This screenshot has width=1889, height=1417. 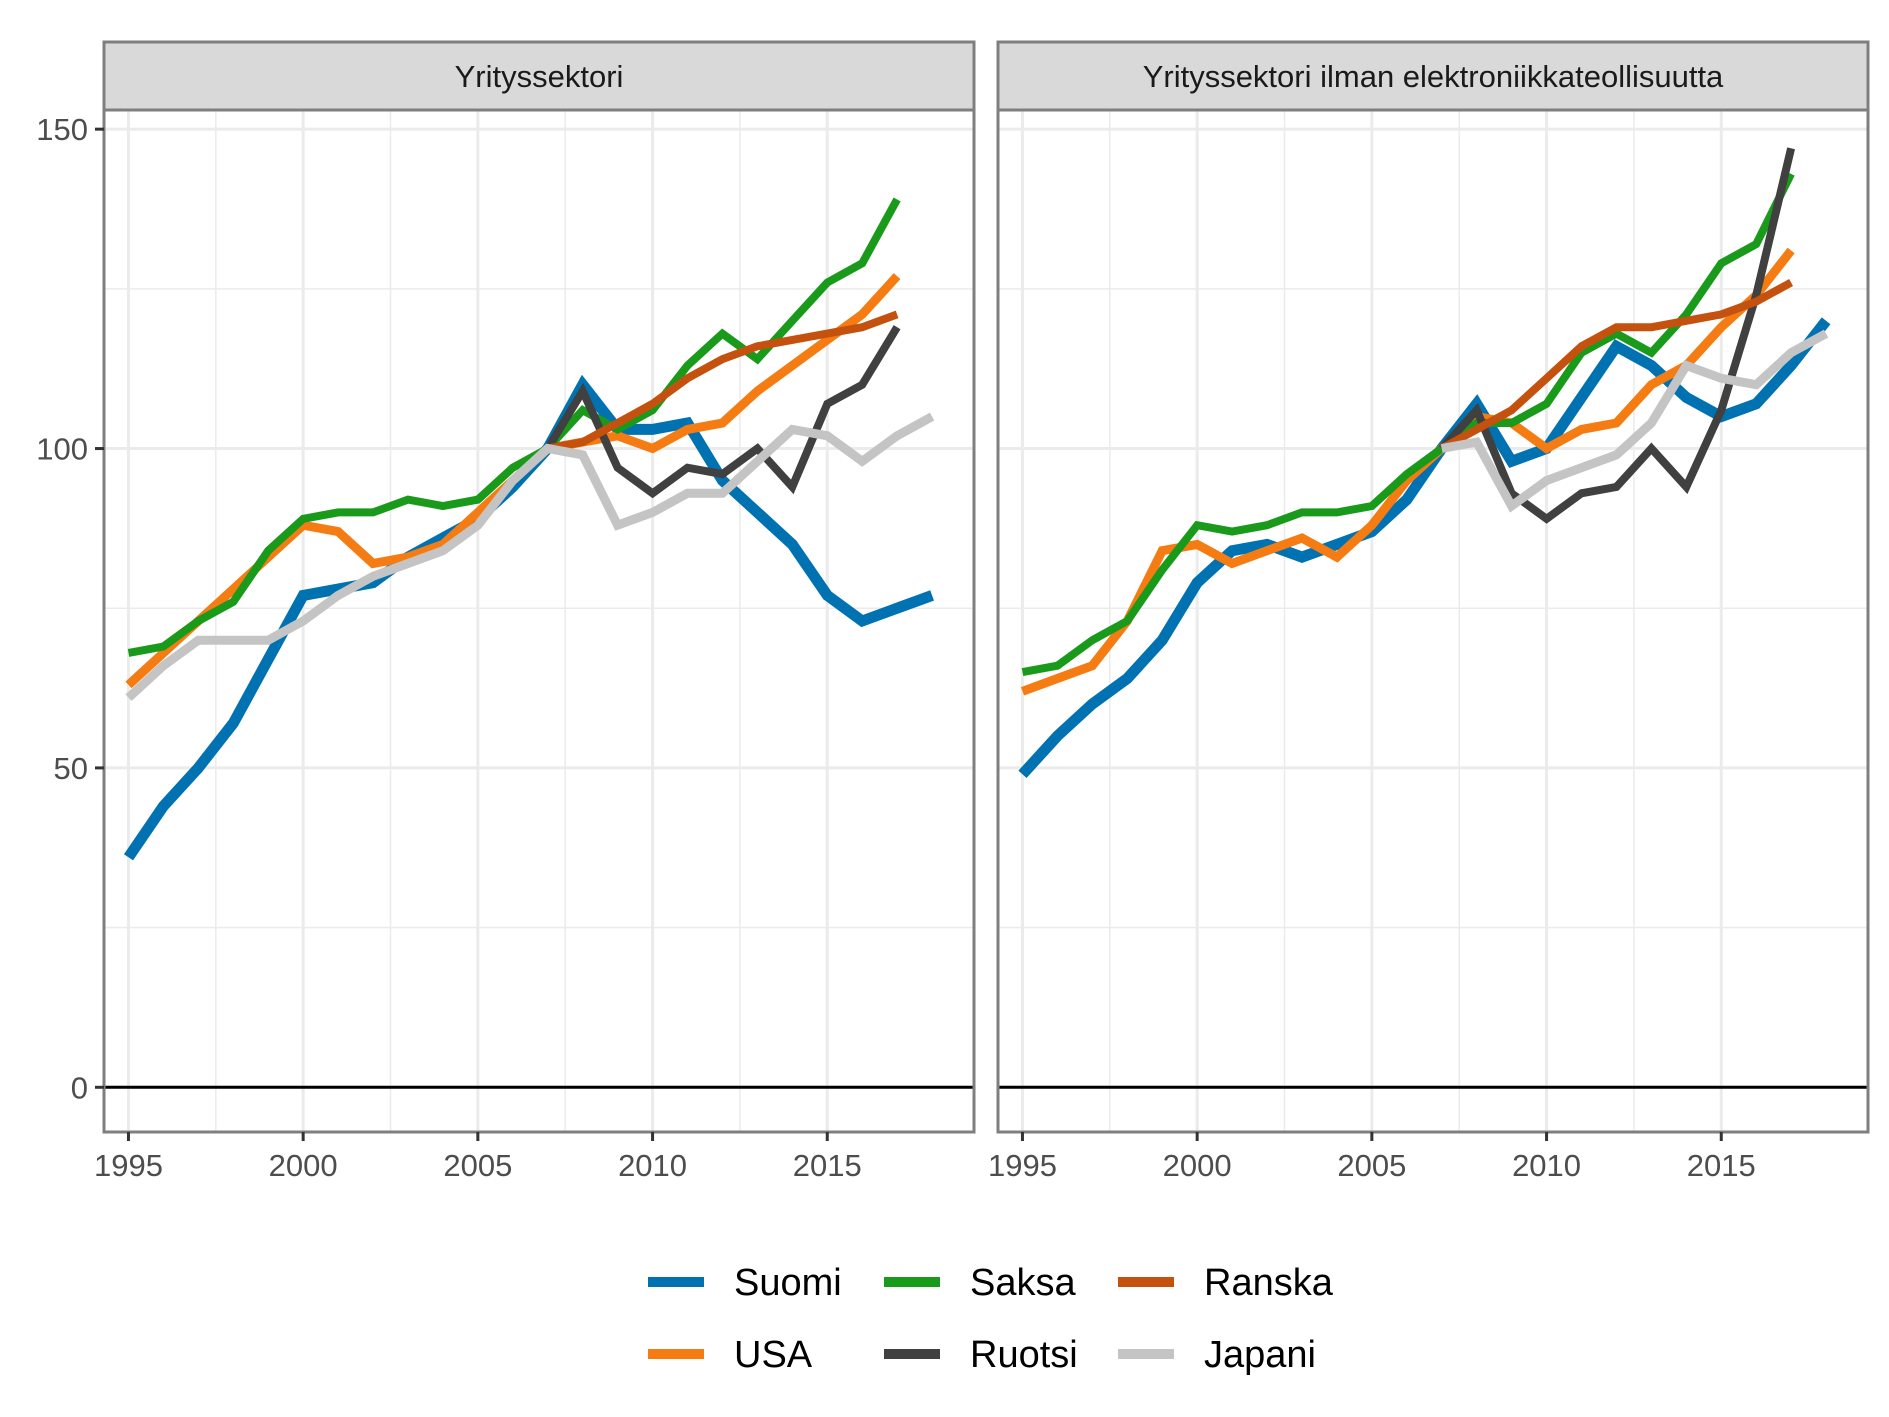 I want to click on legend-item-ruotsi: Ruotsi, so click(x=981, y=1355).